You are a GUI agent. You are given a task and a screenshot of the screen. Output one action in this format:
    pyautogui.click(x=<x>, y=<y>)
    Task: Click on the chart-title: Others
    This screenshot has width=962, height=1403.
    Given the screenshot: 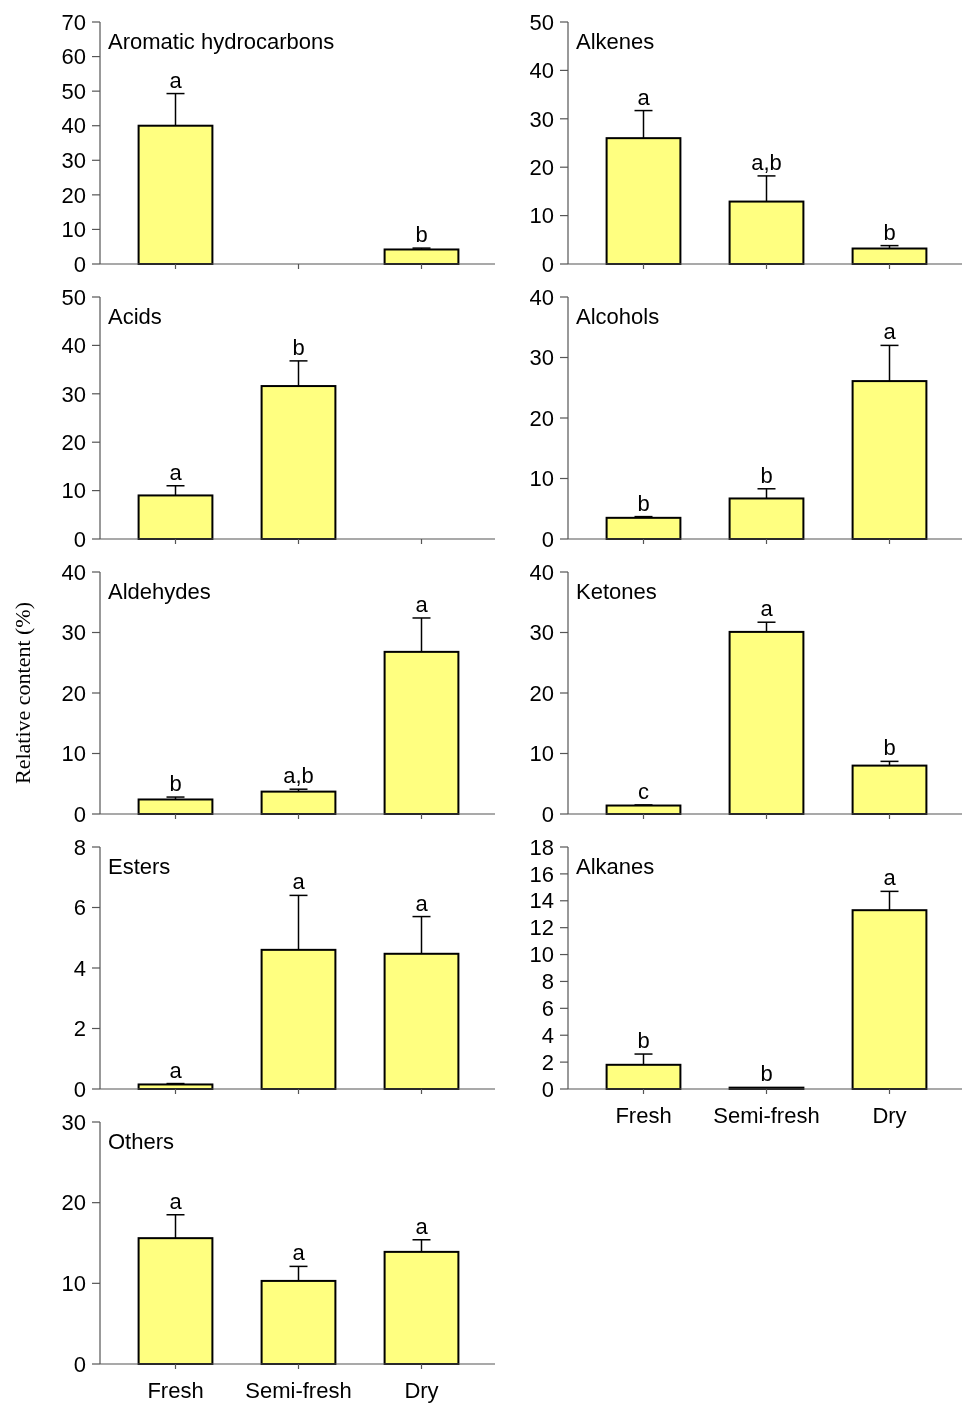 What is the action you would take?
    pyautogui.click(x=141, y=1141)
    